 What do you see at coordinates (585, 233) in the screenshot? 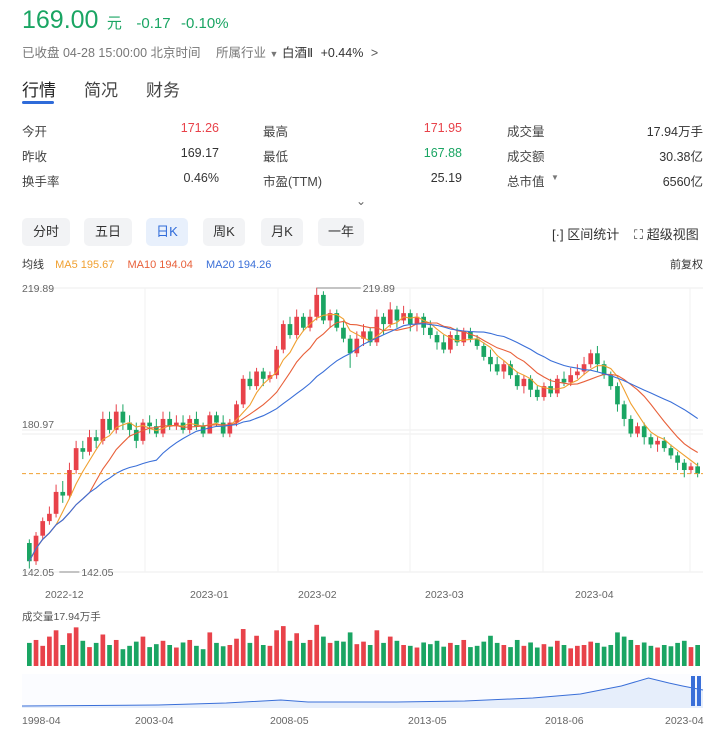
I see `range-stats-button: [·] 区间统计` at bounding box center [585, 233].